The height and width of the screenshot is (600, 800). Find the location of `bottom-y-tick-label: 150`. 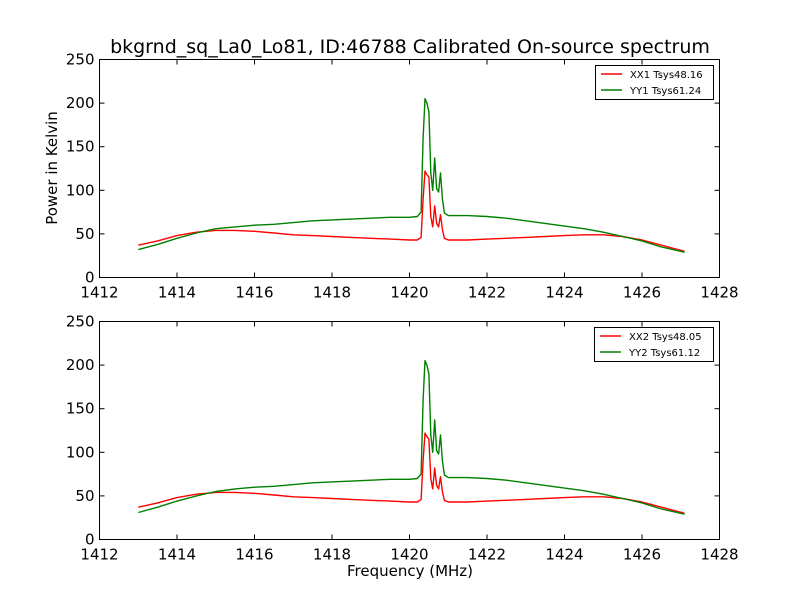

bottom-y-tick-label: 150 is located at coordinates (80, 409).